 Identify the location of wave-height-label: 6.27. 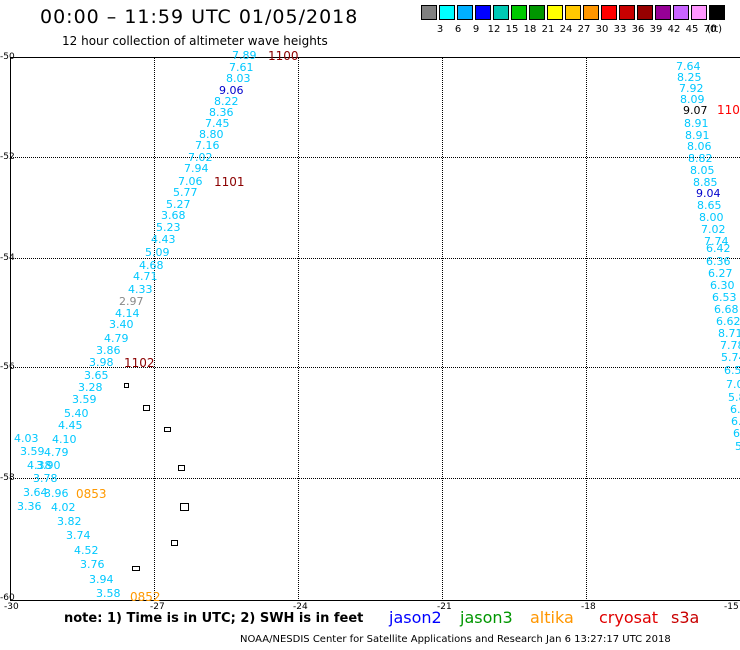
(720, 273).